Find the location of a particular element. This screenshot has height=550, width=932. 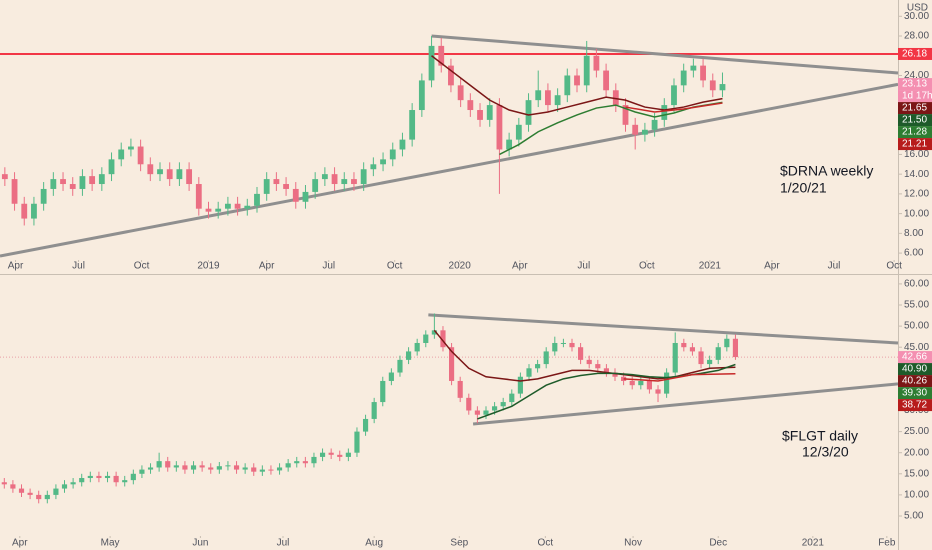

y-tick-label: 14.00 is located at coordinates (916, 174).